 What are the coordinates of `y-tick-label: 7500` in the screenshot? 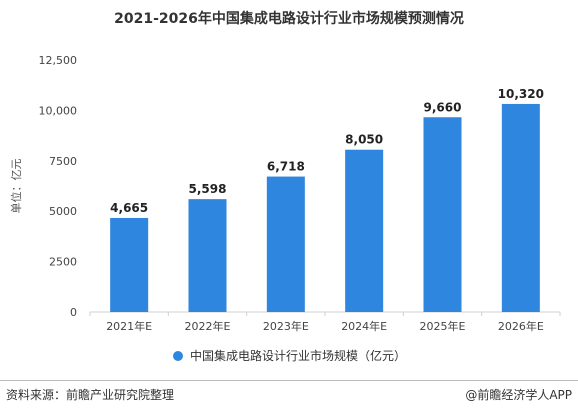 It's located at (63, 161).